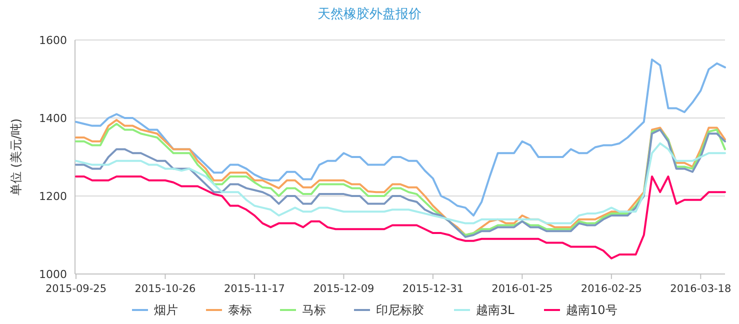  Describe the element at coordinates (343, 289) in the screenshot. I see `x-tick-label: 2015-12-09` at that location.